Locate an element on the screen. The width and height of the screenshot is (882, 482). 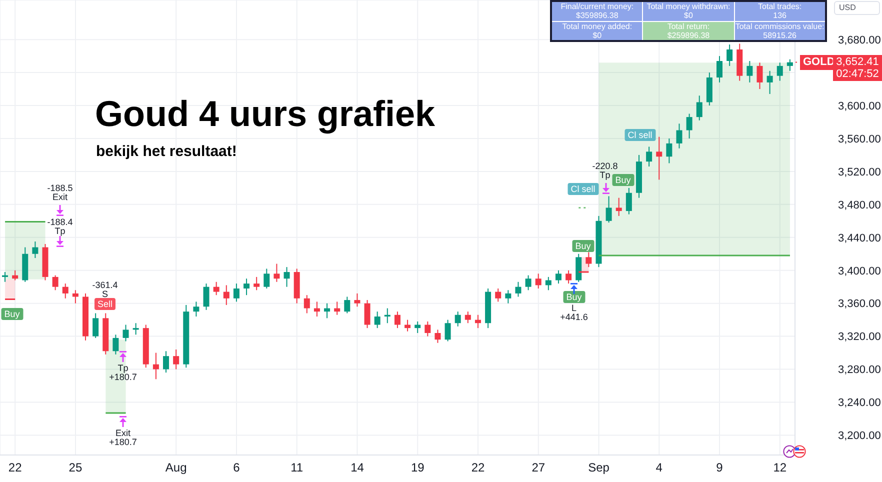
annotation: Sell is located at coordinates (105, 304).